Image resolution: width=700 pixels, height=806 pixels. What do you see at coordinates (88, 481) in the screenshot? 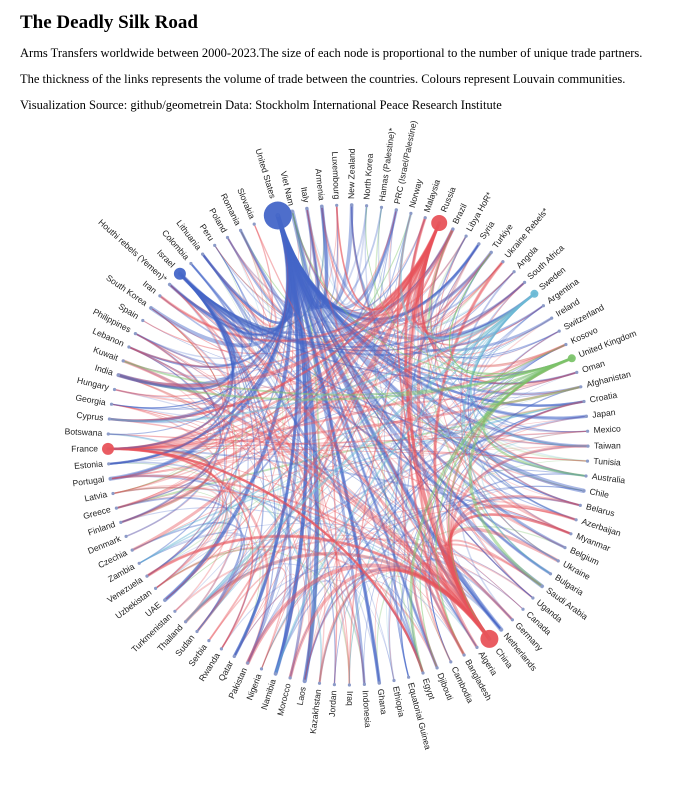
I see `country-label: Portugal` at bounding box center [88, 481].